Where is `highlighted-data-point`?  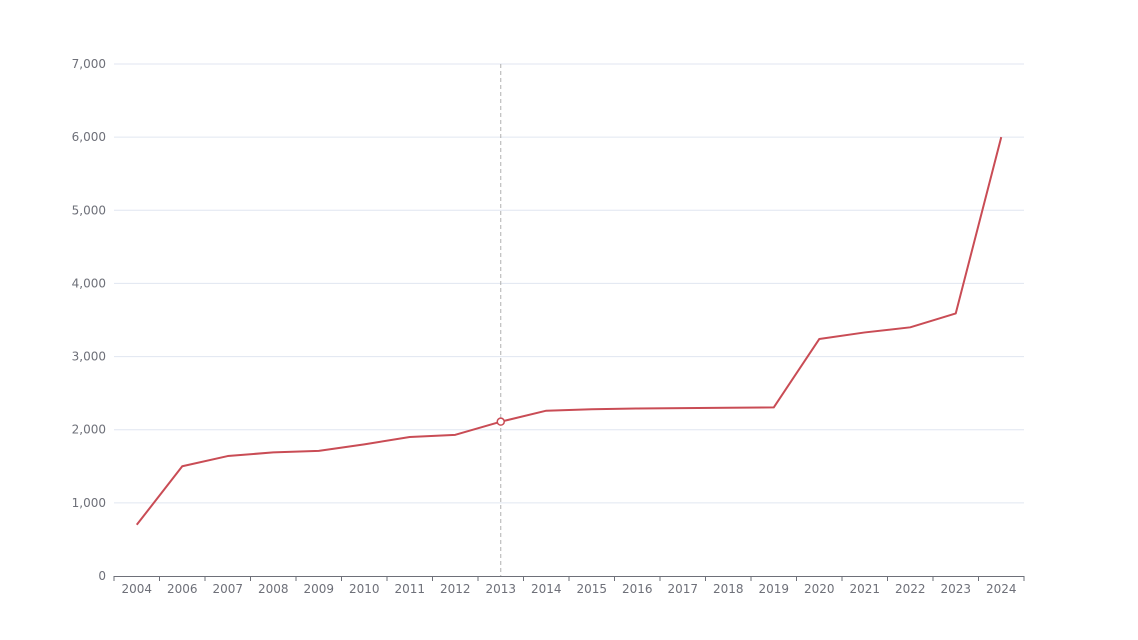 highlighted-data-point is located at coordinates (500, 421).